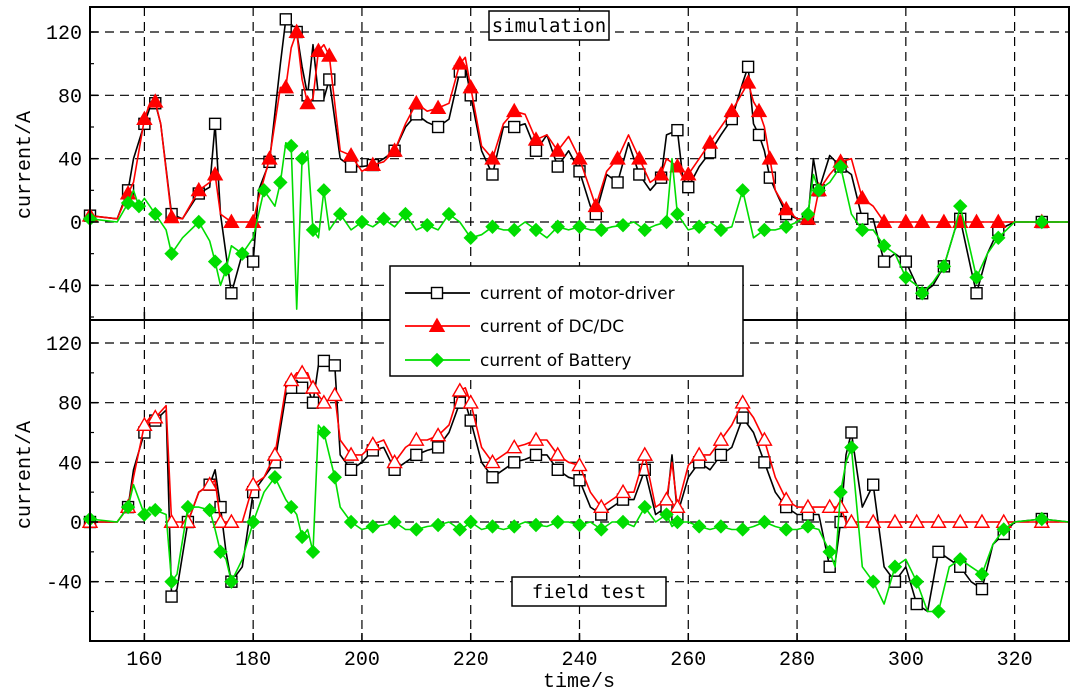  What do you see at coordinates (25, 165) in the screenshot?
I see `y-axis-label-simulation: current/A` at bounding box center [25, 165].